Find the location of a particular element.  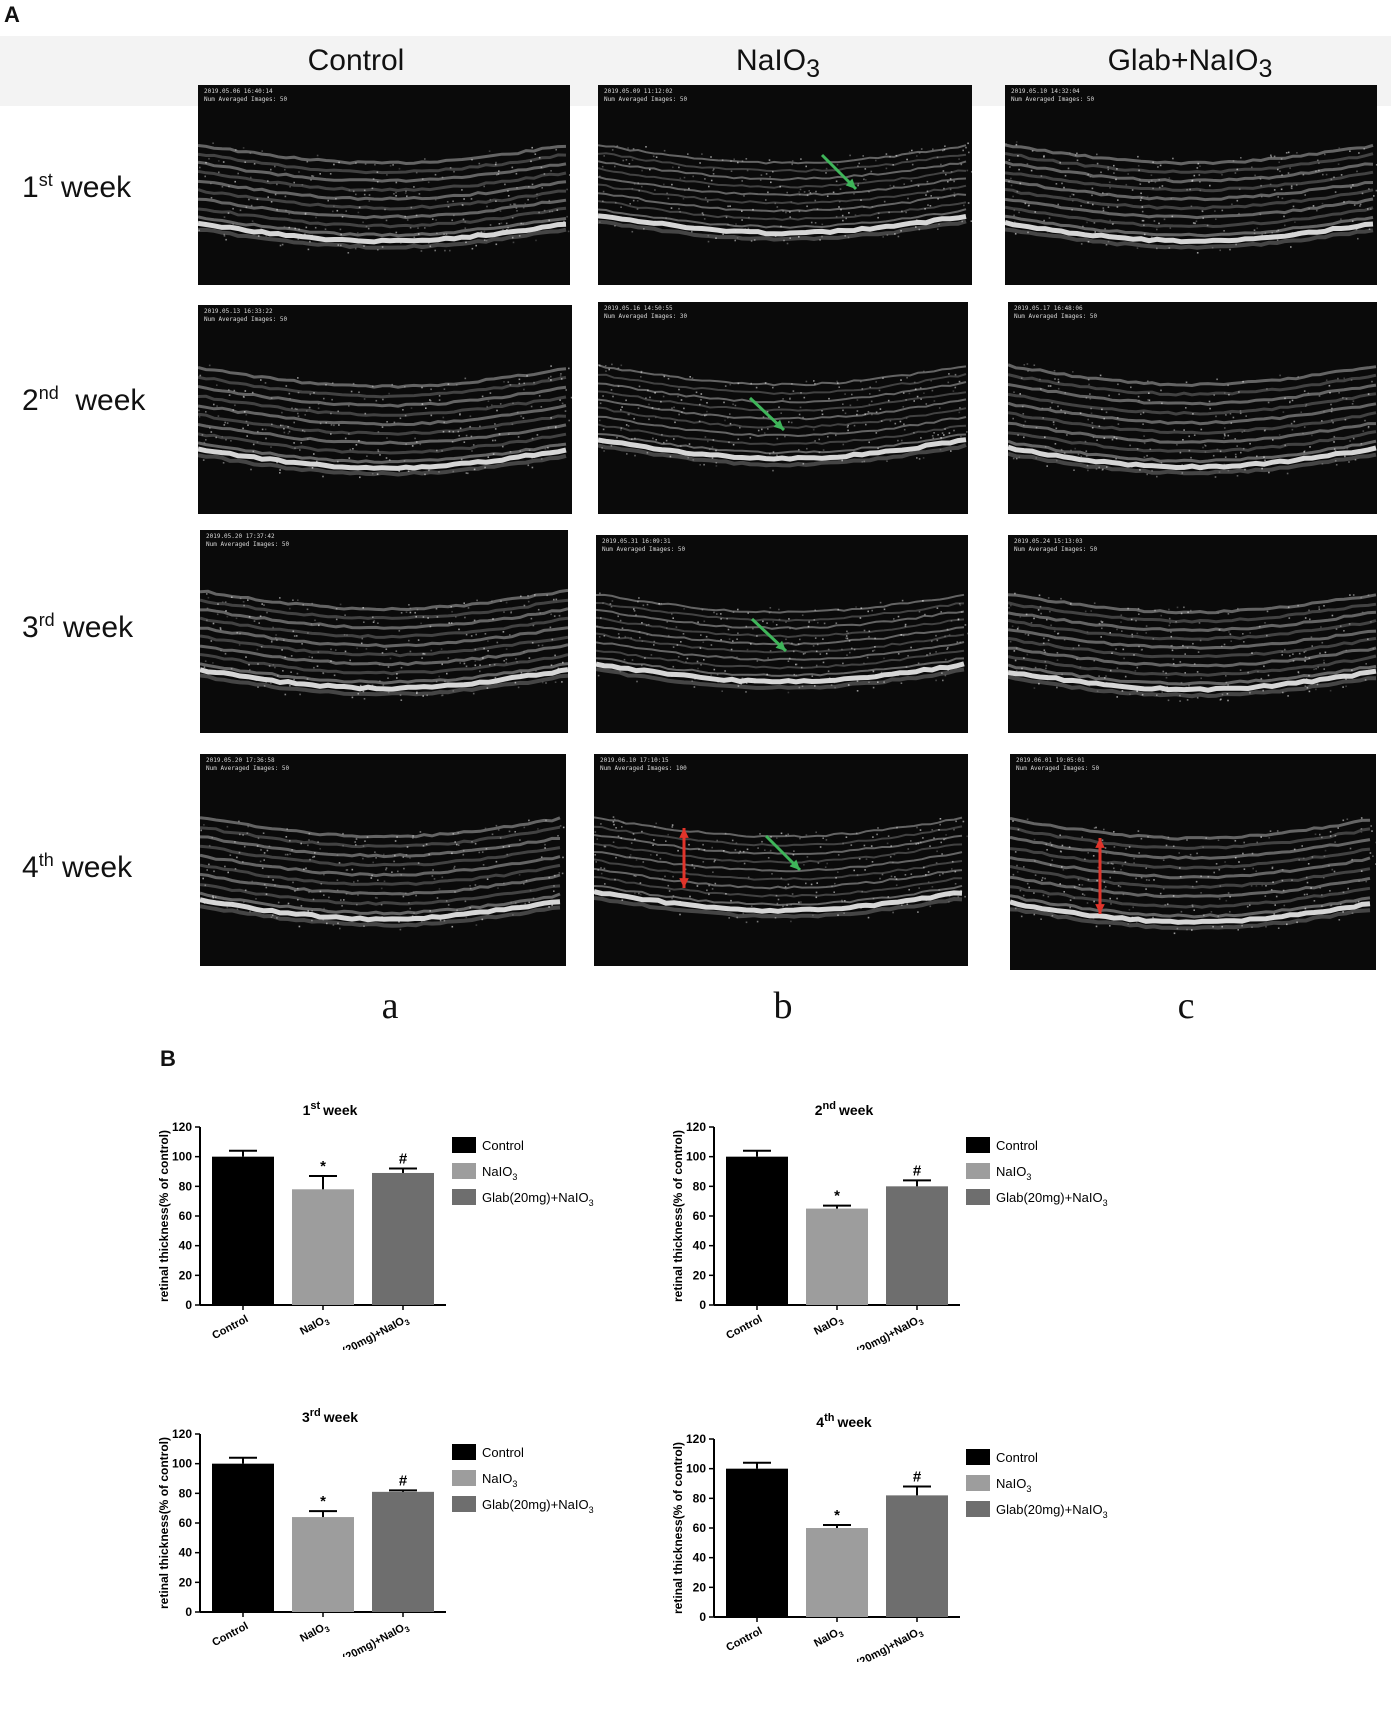

significance-marker: * is located at coordinates (323, 1166).